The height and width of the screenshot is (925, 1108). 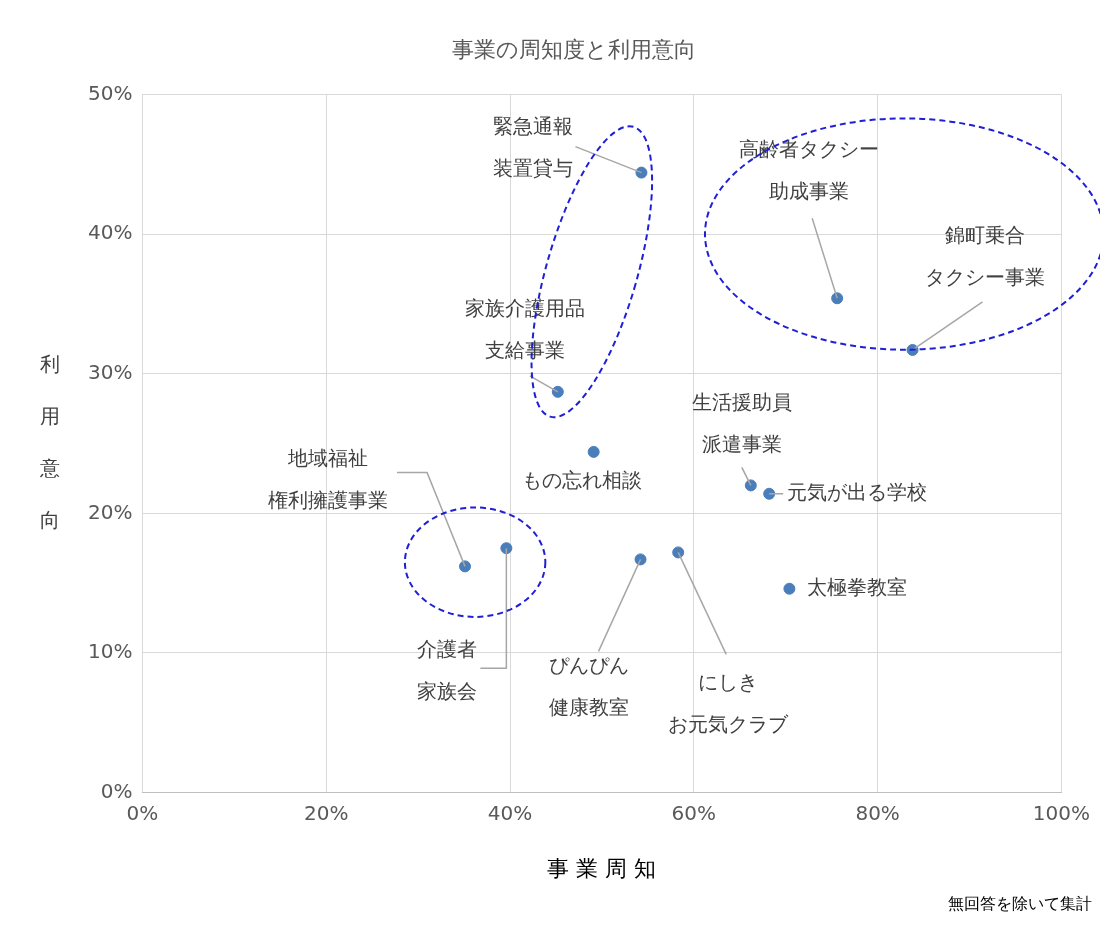 What do you see at coordinates (326, 812) in the screenshot?
I see `x-tick-label: 20%` at bounding box center [326, 812].